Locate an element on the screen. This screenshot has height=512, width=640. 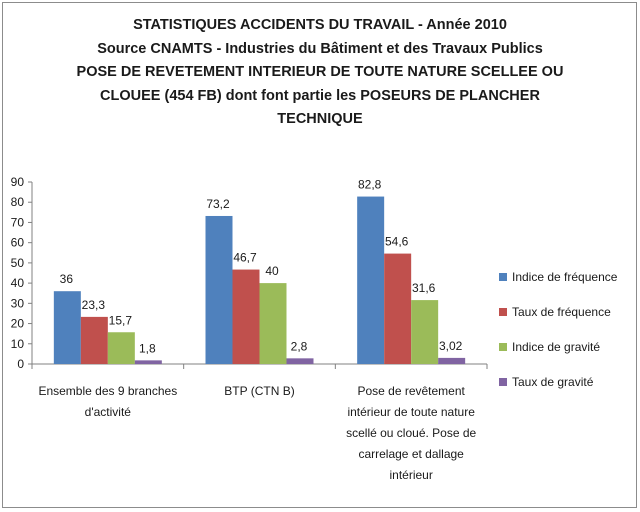
category-label: scellé ou cloué. Pose de is located at coordinates (411, 433).